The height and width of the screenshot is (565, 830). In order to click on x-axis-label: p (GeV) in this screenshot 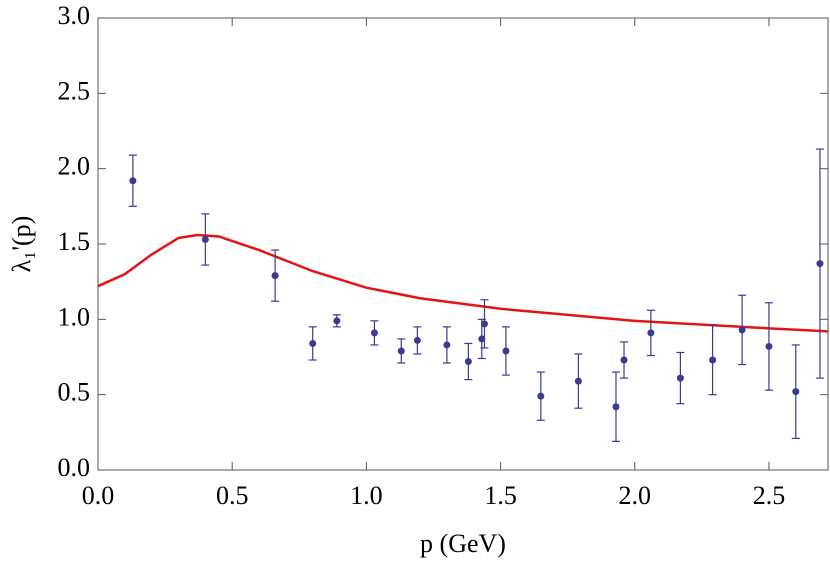, I will do `click(463, 543)`.